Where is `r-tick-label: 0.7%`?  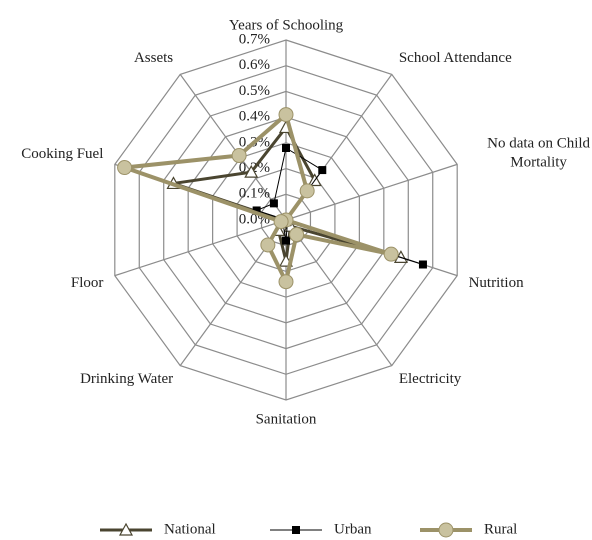
r-tick-label: 0.7% is located at coordinates (254, 39).